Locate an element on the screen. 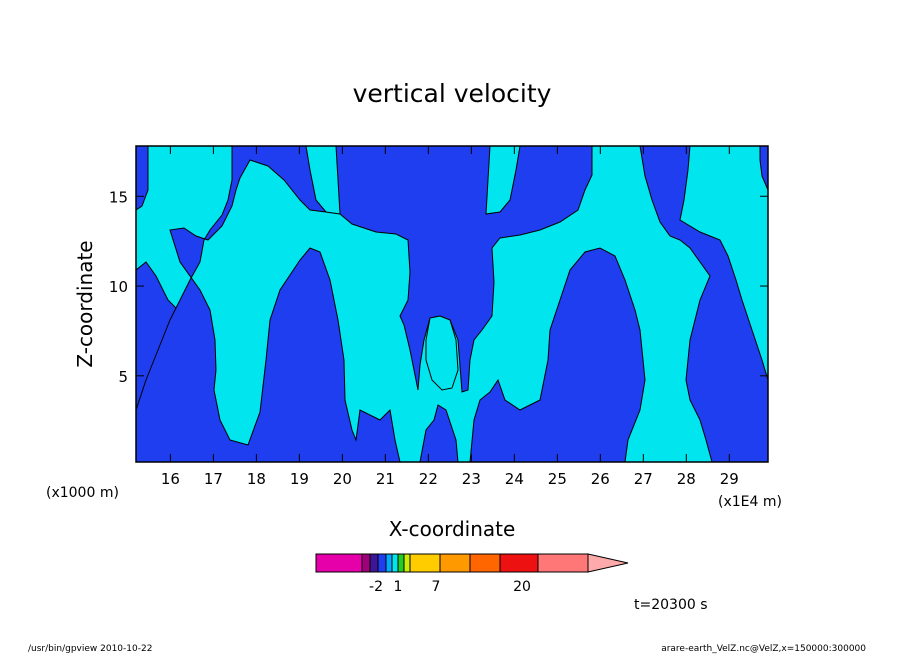 The image size is (904, 654). colorbar is located at coordinates (472, 563).